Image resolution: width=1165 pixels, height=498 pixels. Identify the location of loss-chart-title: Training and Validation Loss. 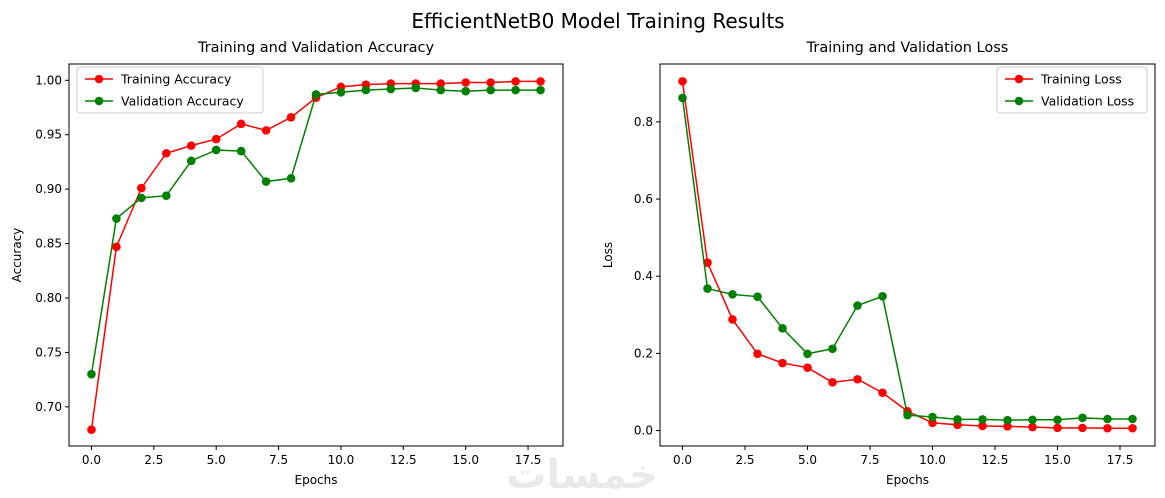
(907, 48).